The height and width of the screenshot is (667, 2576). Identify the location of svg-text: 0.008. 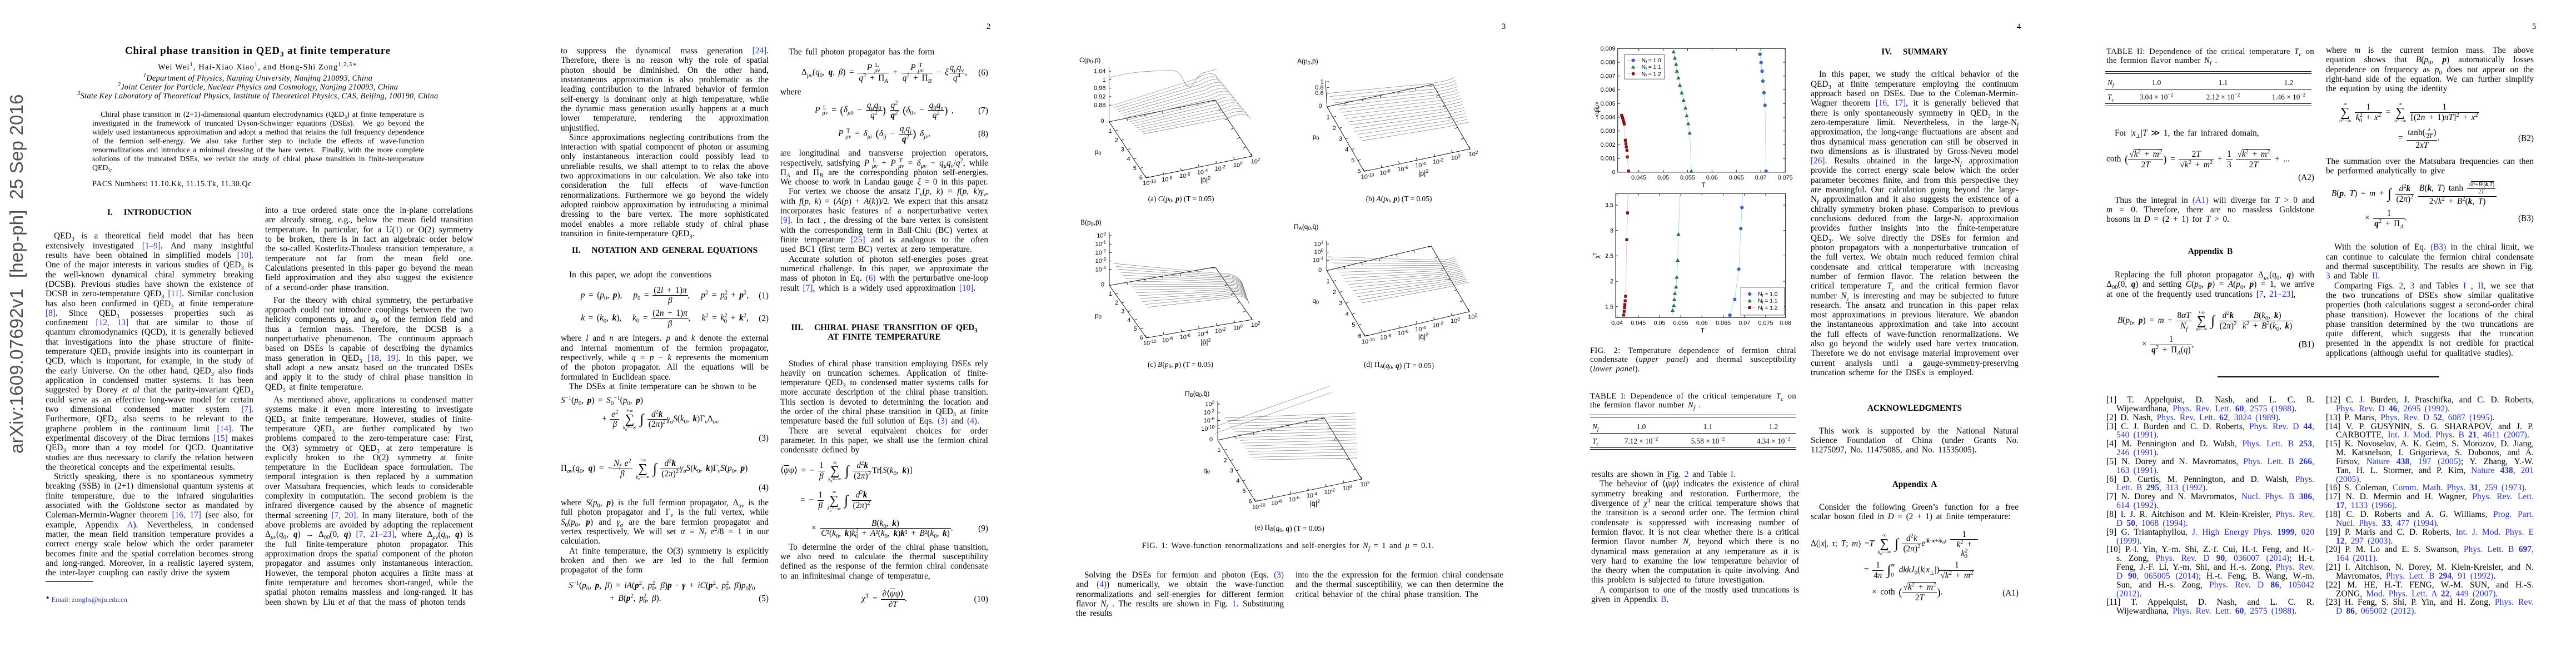
(1608, 62).